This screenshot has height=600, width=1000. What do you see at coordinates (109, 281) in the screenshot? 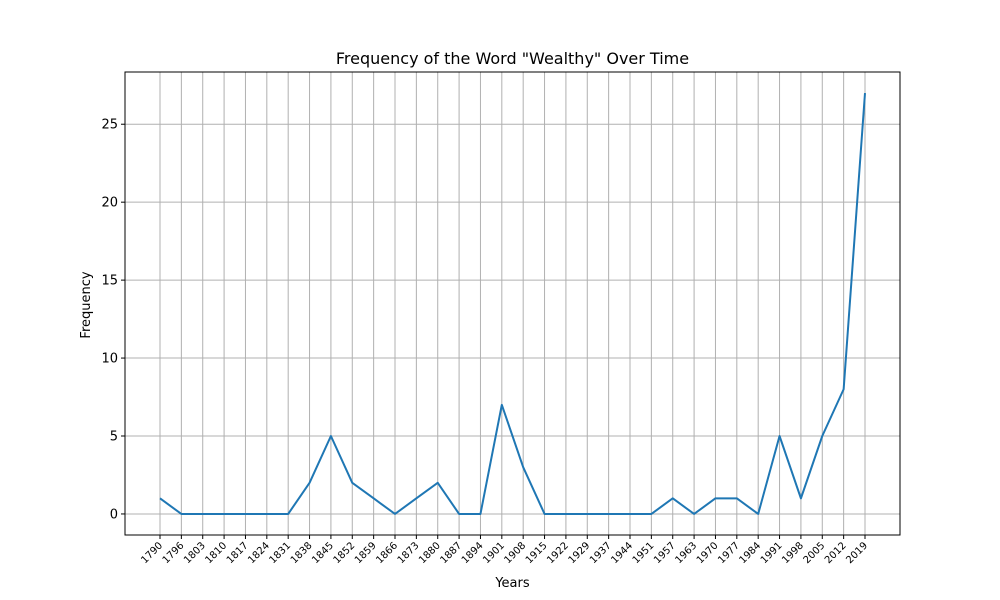
I see `y-tick-label: 15` at bounding box center [109, 281].